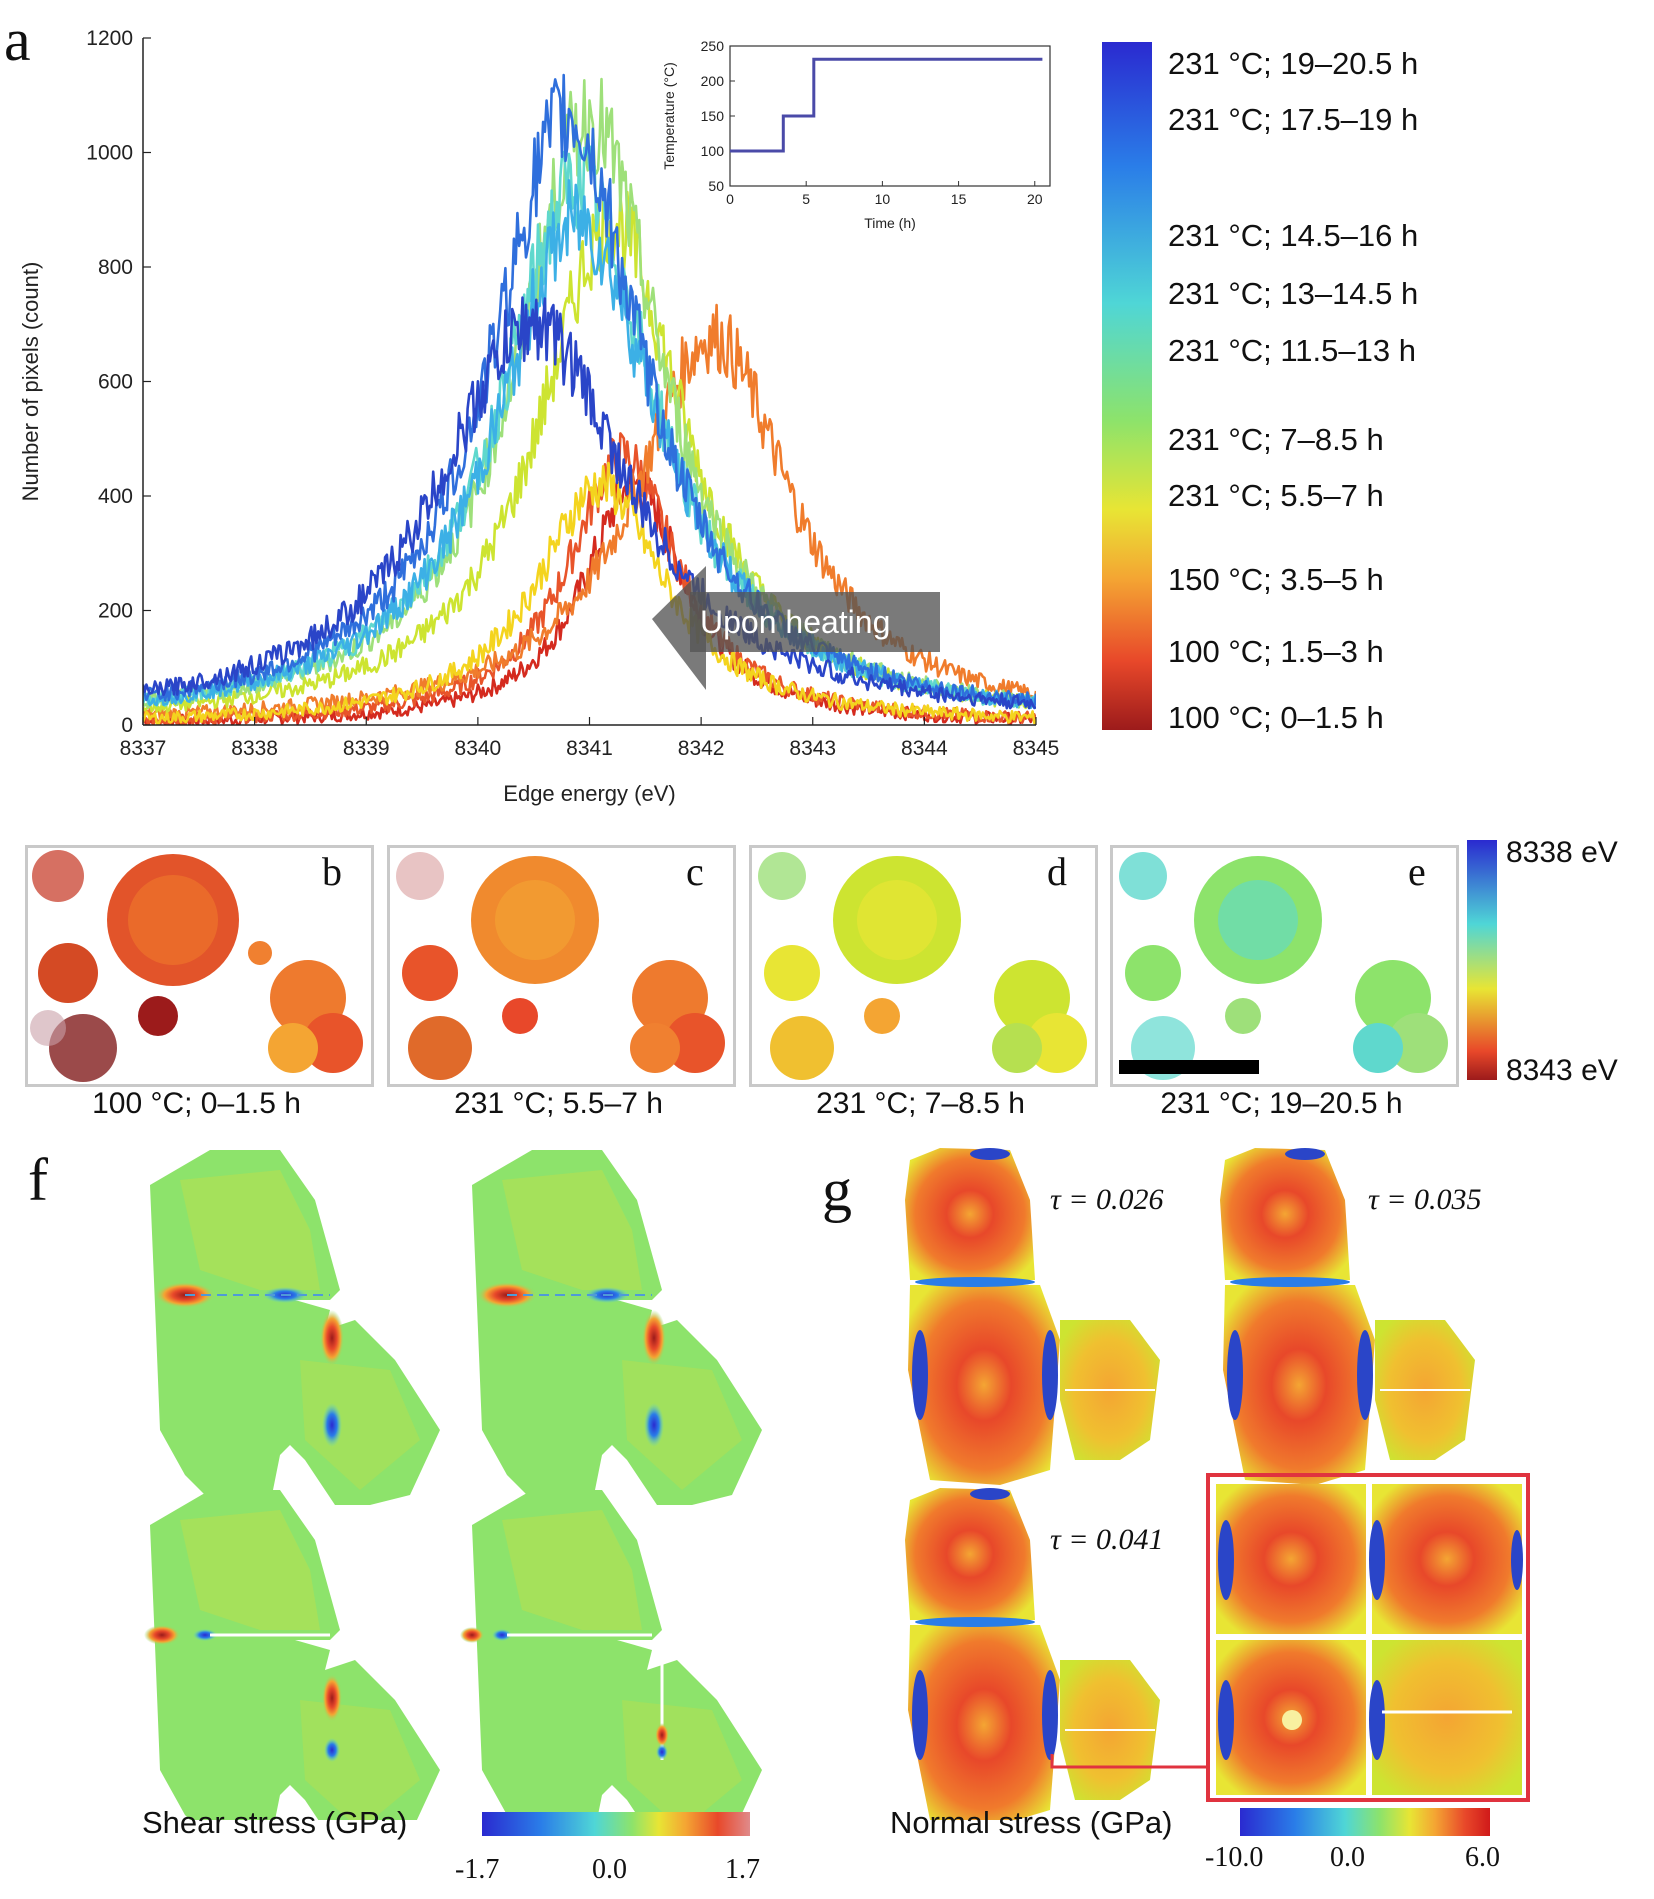 This screenshot has height=1899, width=1654. I want to click on temperature-time-colorbar, so click(1127, 386).